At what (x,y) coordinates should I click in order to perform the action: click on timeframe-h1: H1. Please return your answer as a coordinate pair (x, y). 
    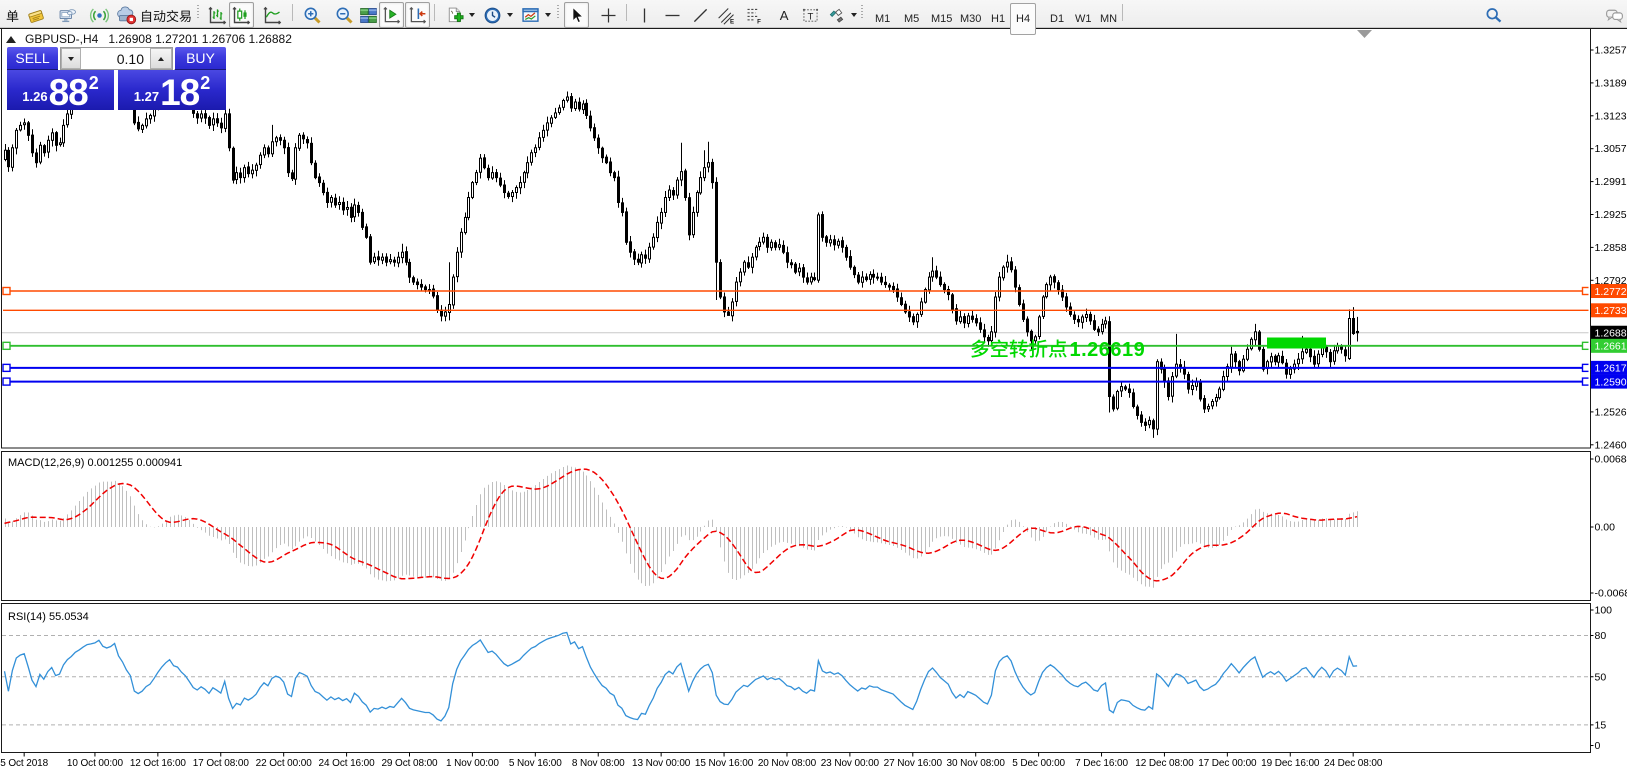
    Looking at the image, I should click on (998, 19).